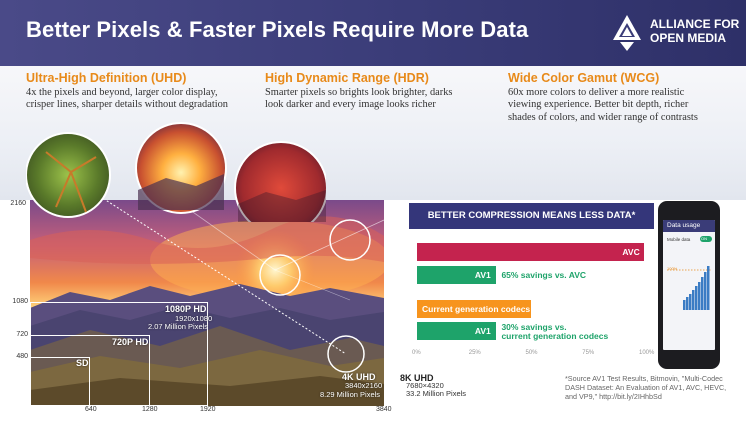  Describe the element at coordinates (194, 318) in the screenshot. I see `1080p-dims: 1920x1080` at that location.